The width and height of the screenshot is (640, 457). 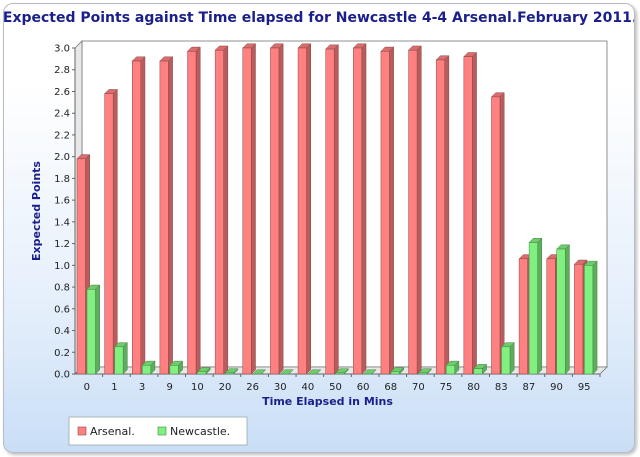 I want to click on y-tick-label: 0.6, so click(x=62, y=309).